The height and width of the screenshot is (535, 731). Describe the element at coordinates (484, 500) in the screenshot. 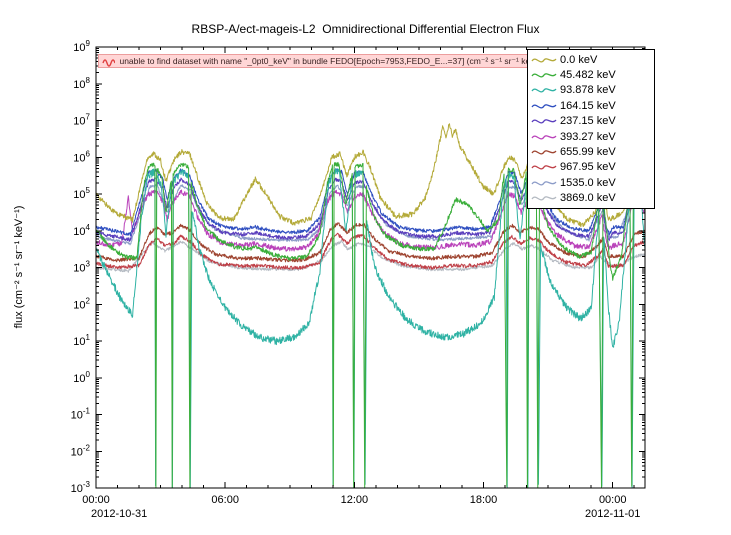

I see `x-tick-label: 18:00` at that location.